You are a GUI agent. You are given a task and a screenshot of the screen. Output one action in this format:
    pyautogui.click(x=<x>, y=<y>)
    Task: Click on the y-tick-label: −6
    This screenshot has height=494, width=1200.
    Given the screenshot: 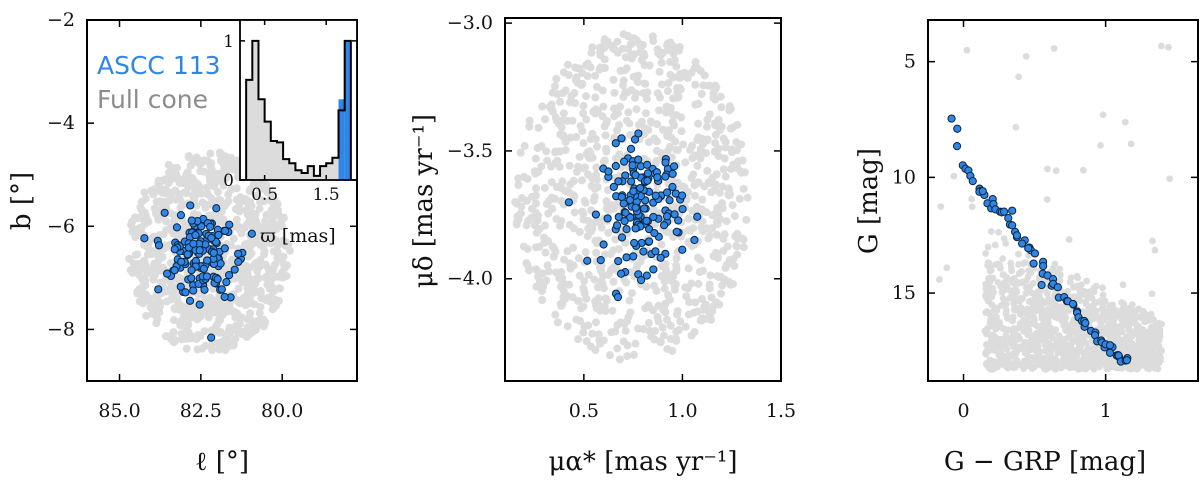 What is the action you would take?
    pyautogui.click(x=61, y=226)
    